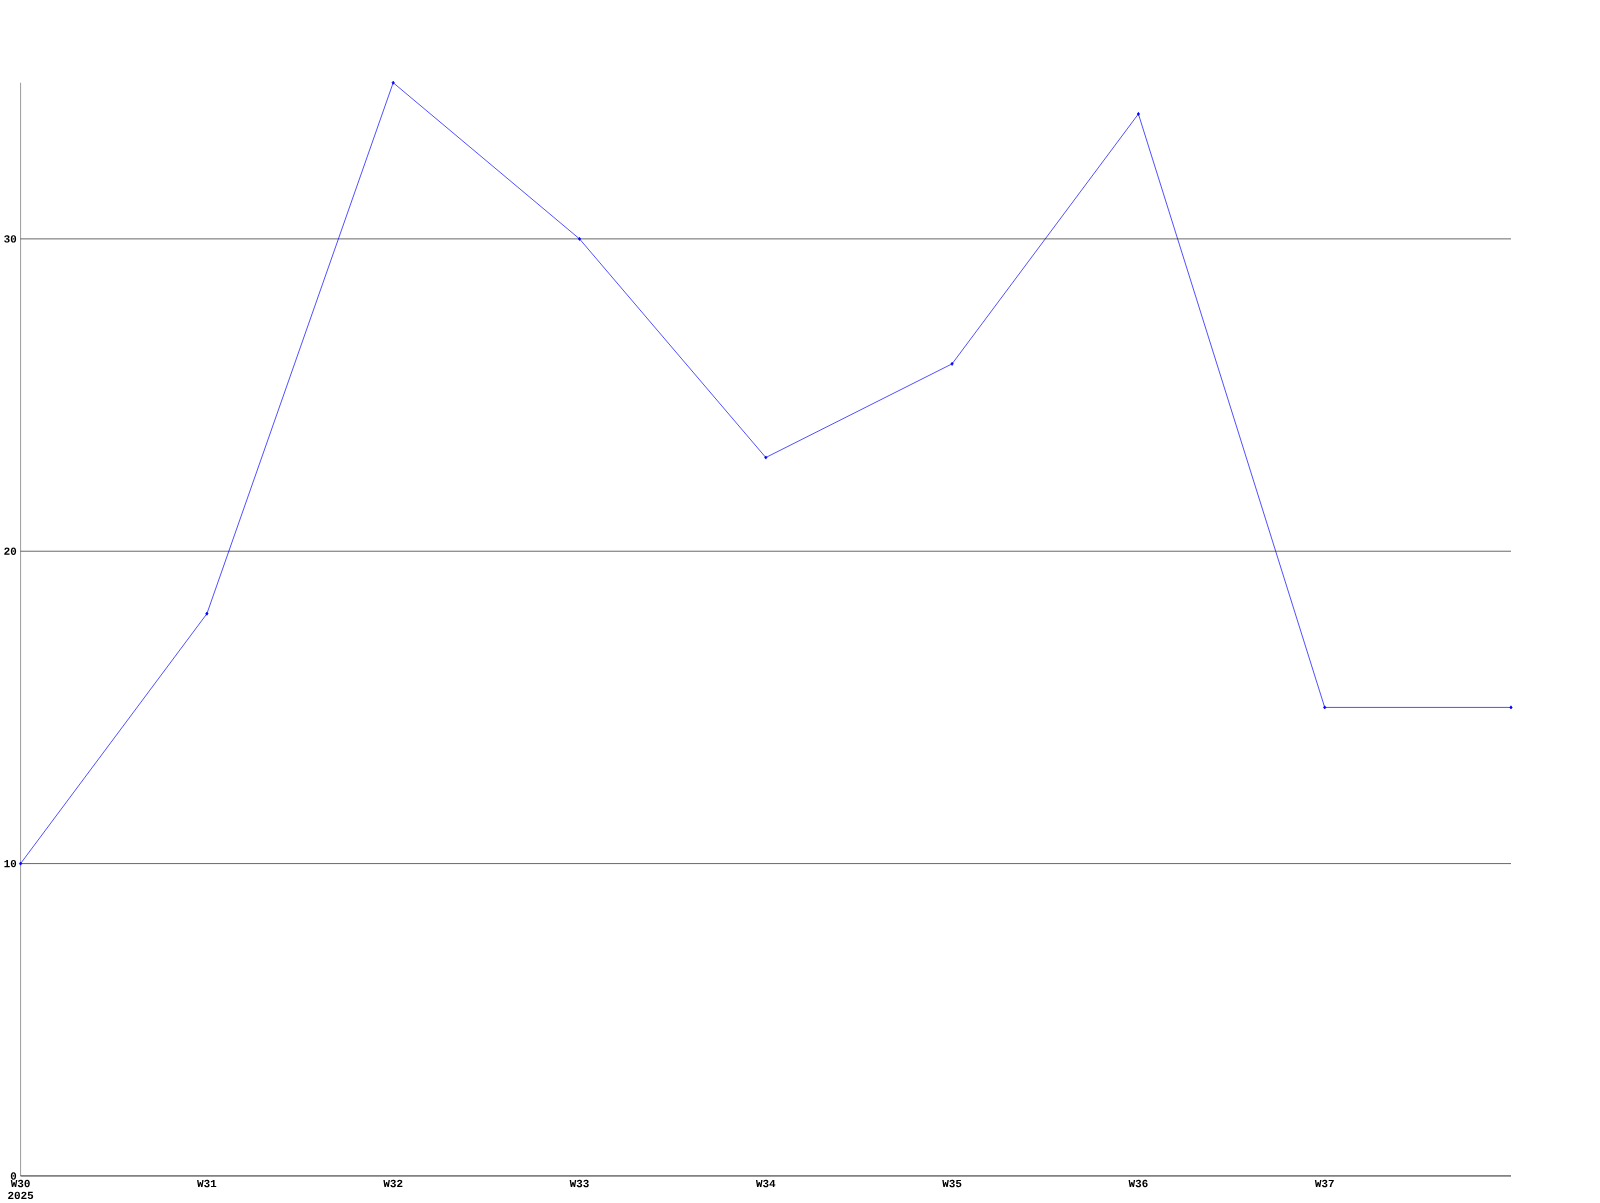 This screenshot has width=1600, height=1203. Describe the element at coordinates (579, 1183) in the screenshot. I see `x-tick-label: W33` at that location.